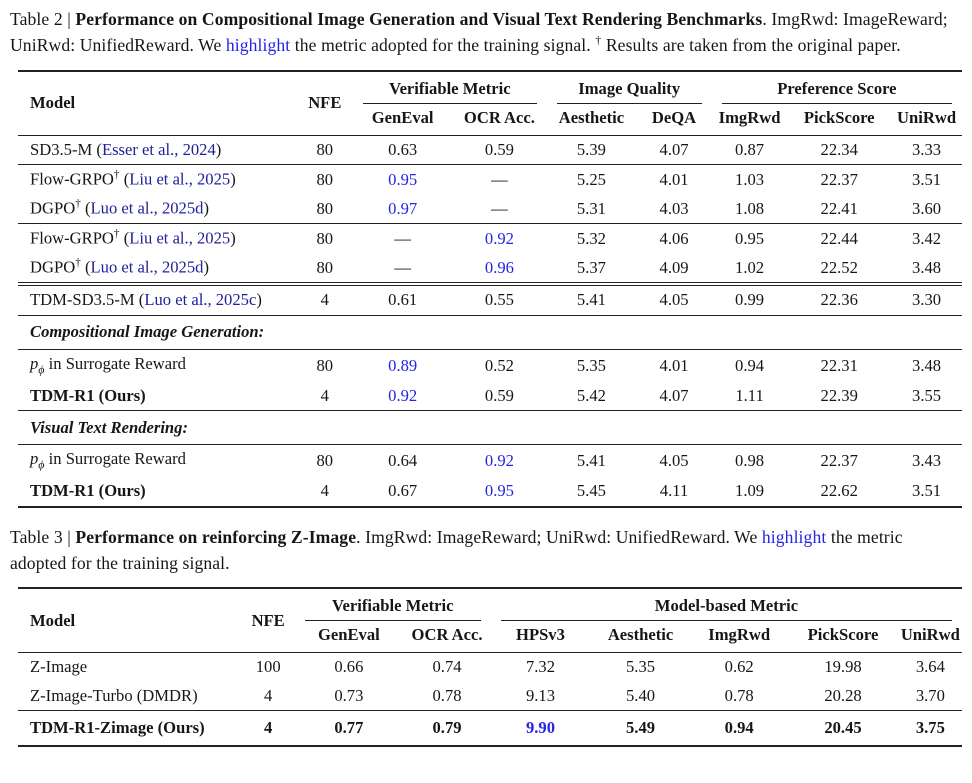 The image size is (972, 783). What do you see at coordinates (739, 728) in the screenshot?
I see `metric-cell: 0.94` at bounding box center [739, 728].